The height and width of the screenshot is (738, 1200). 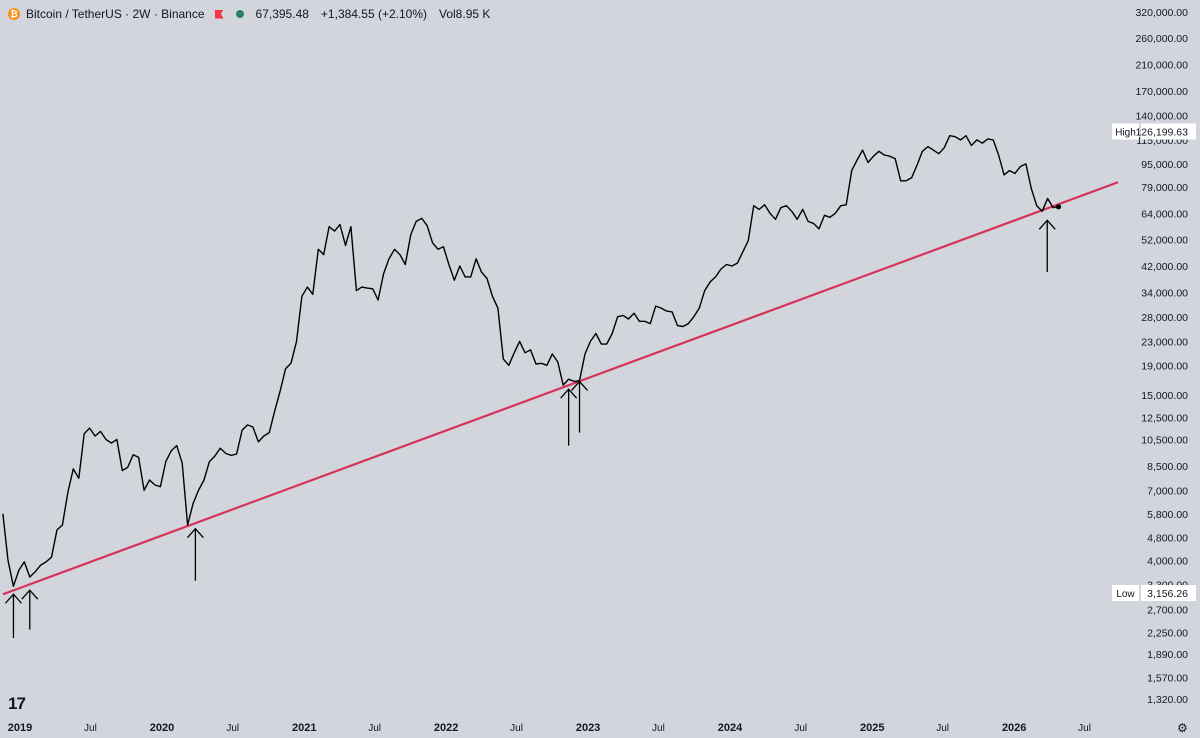 What do you see at coordinates (162, 728) in the screenshot?
I see `x-tick-label: 2020` at bounding box center [162, 728].